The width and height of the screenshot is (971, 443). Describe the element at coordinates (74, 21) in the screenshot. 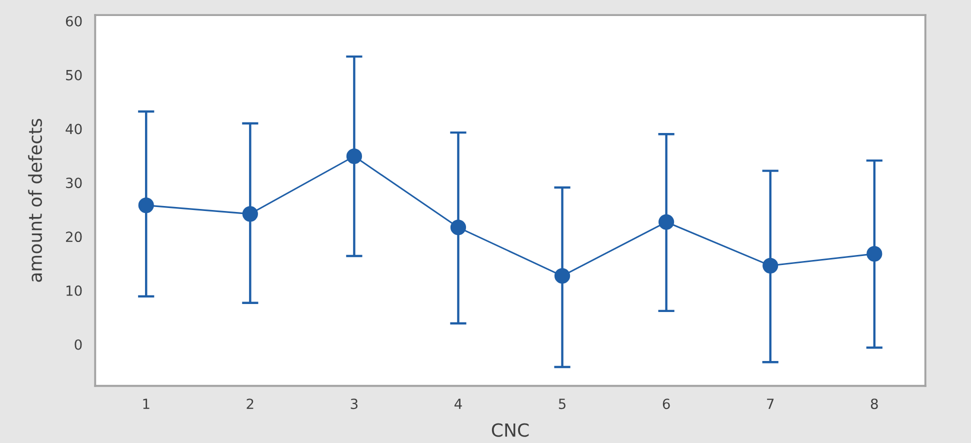

I see `y-tick-label: 60` at that location.